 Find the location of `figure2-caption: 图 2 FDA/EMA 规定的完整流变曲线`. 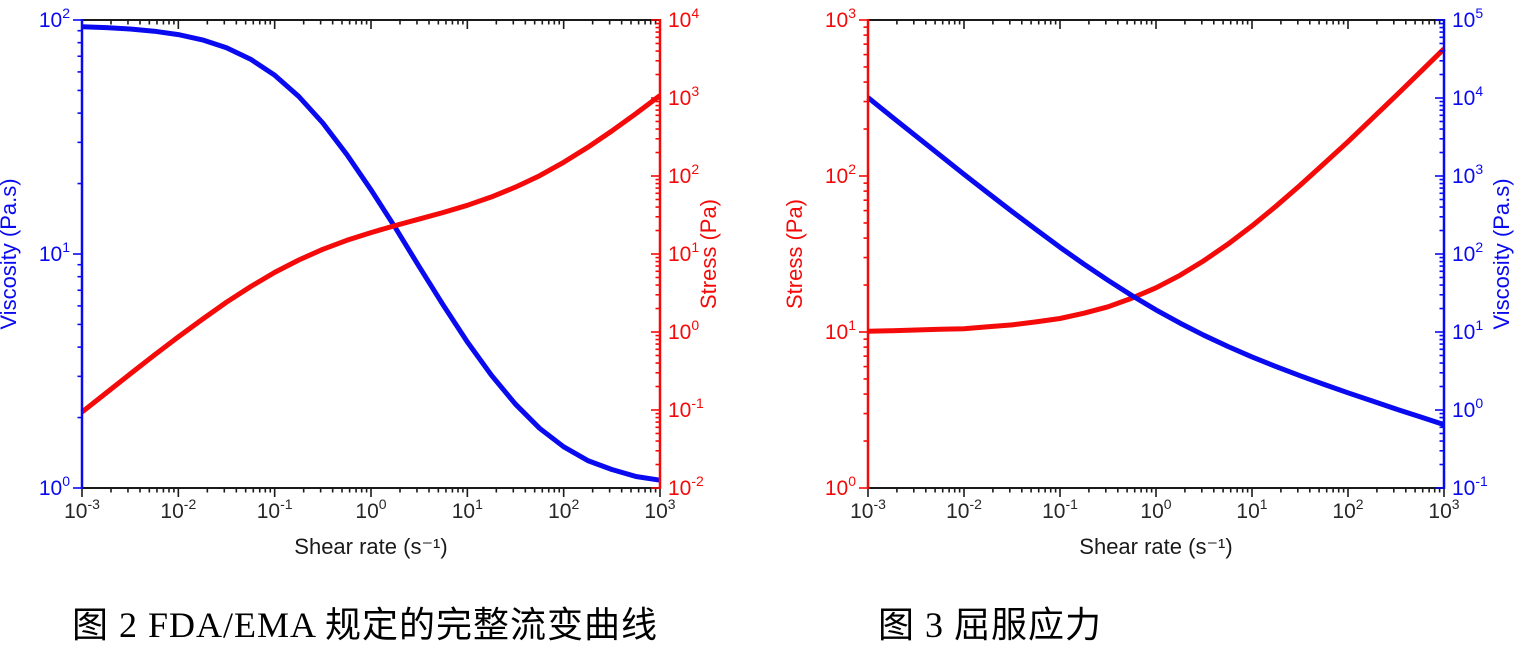

figure2-caption: 图 2 FDA/EMA 规定的完整流变曲线 is located at coordinates (365, 625).